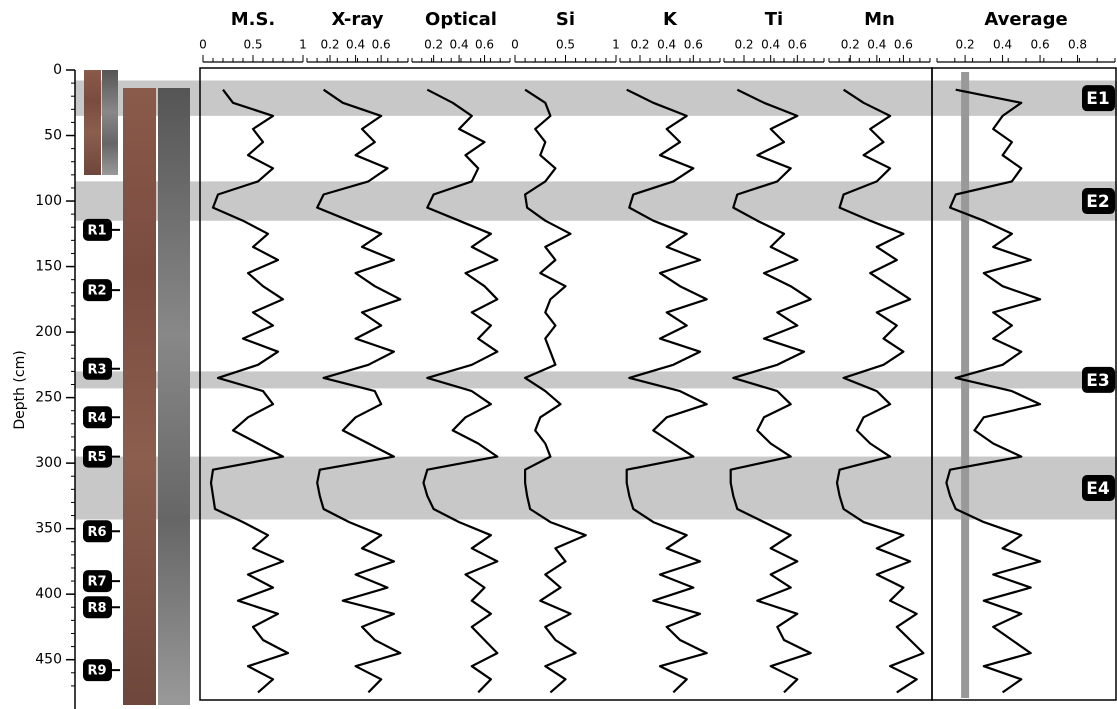 The height and width of the screenshot is (709, 1117). I want to click on reference-label: R4, so click(96, 418).